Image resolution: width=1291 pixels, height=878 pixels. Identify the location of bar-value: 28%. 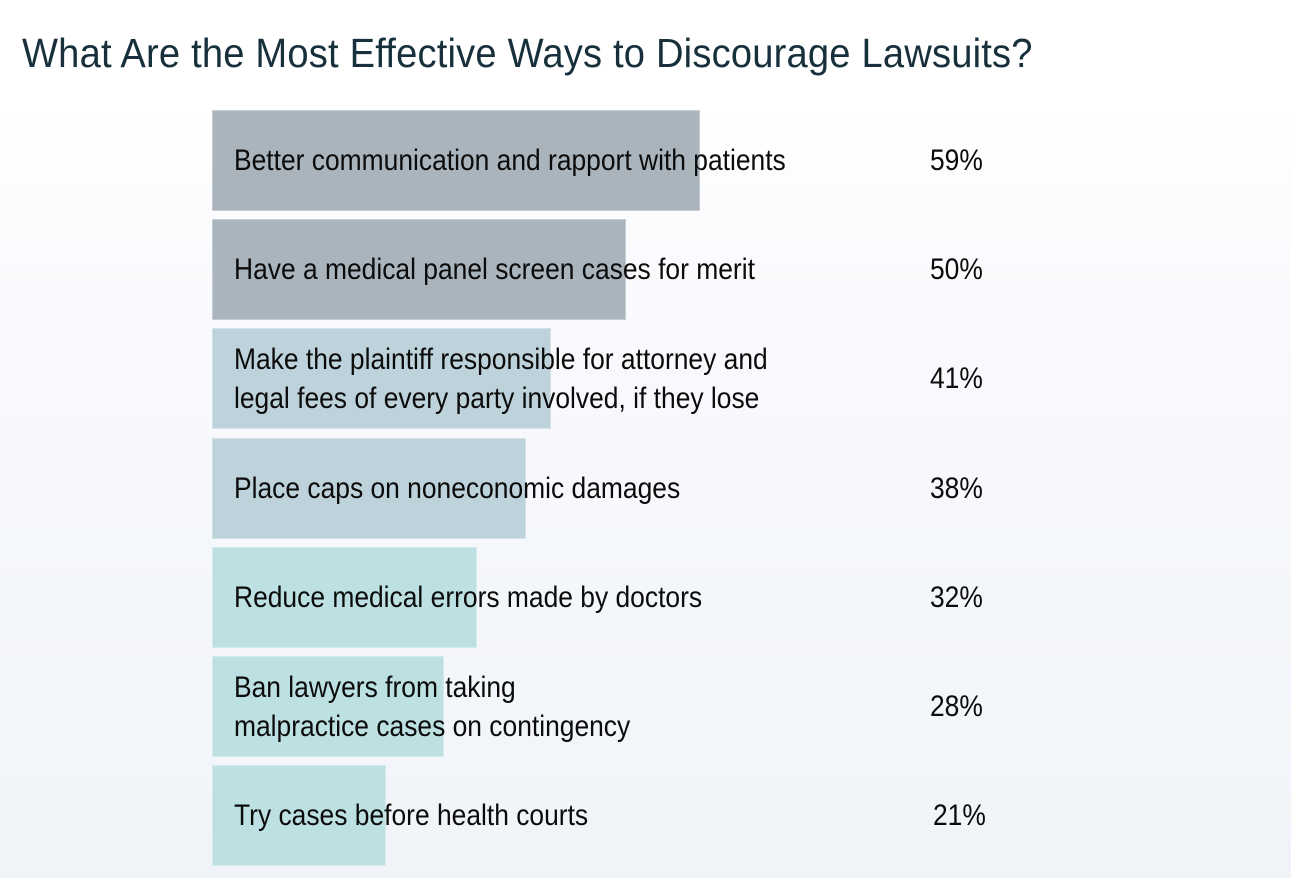
(956, 706).